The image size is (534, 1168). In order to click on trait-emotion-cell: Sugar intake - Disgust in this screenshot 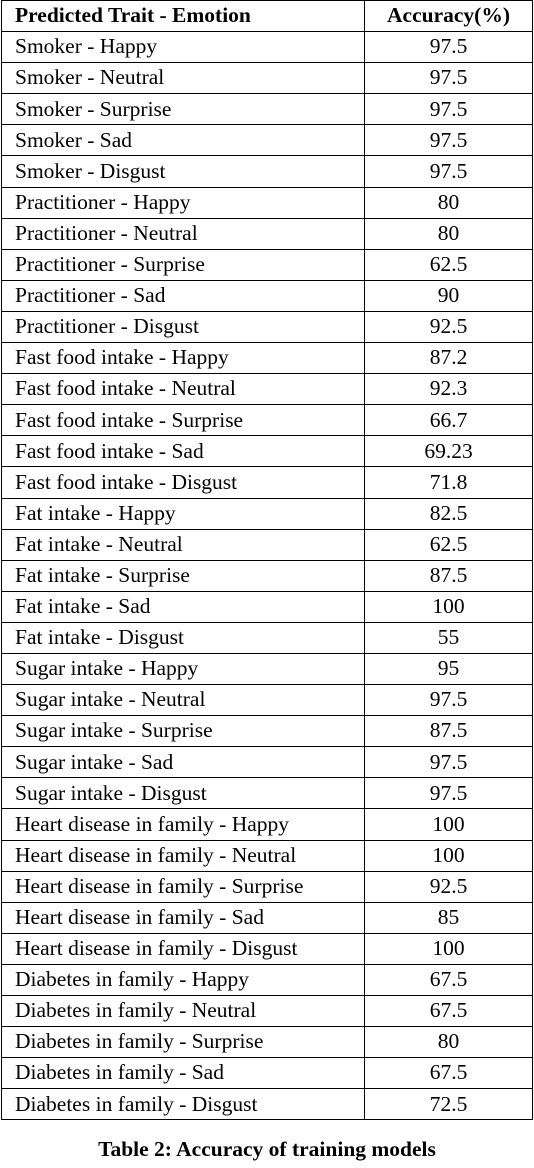, I will do `click(183, 793)`.